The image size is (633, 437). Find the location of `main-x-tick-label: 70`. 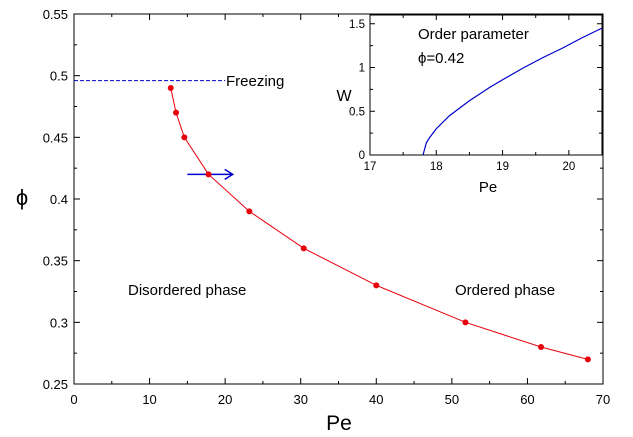

main-x-tick-label: 70 is located at coordinates (603, 399).